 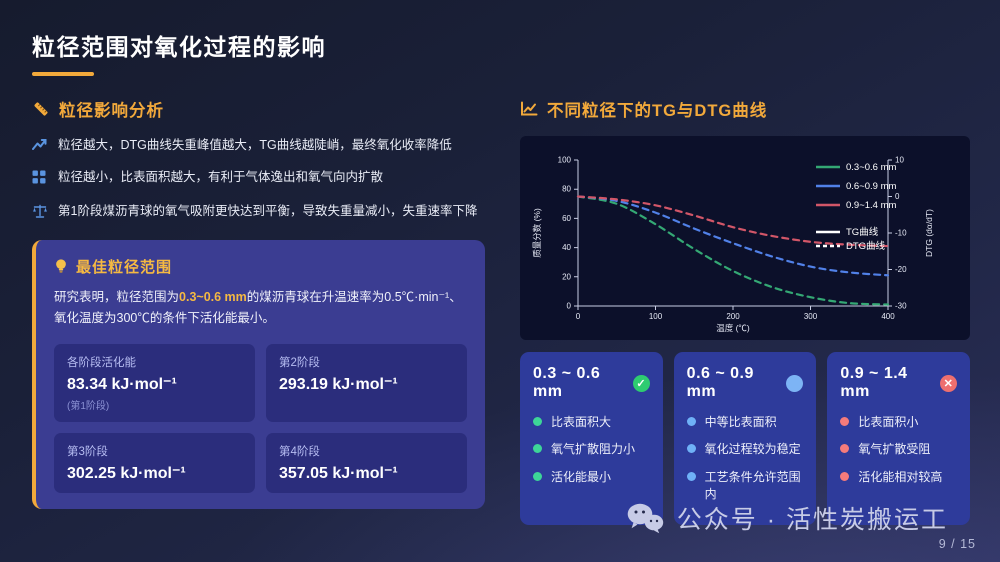 What do you see at coordinates (258, 109) in the screenshot?
I see `analysis-section-header: 粒径影响分析` at bounding box center [258, 109].